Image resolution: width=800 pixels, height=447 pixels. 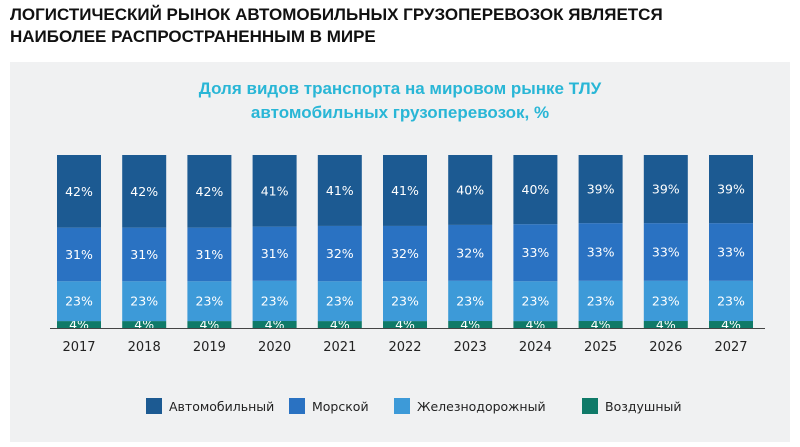 I want to click on bar-2023-s2, so click(x=470, y=252).